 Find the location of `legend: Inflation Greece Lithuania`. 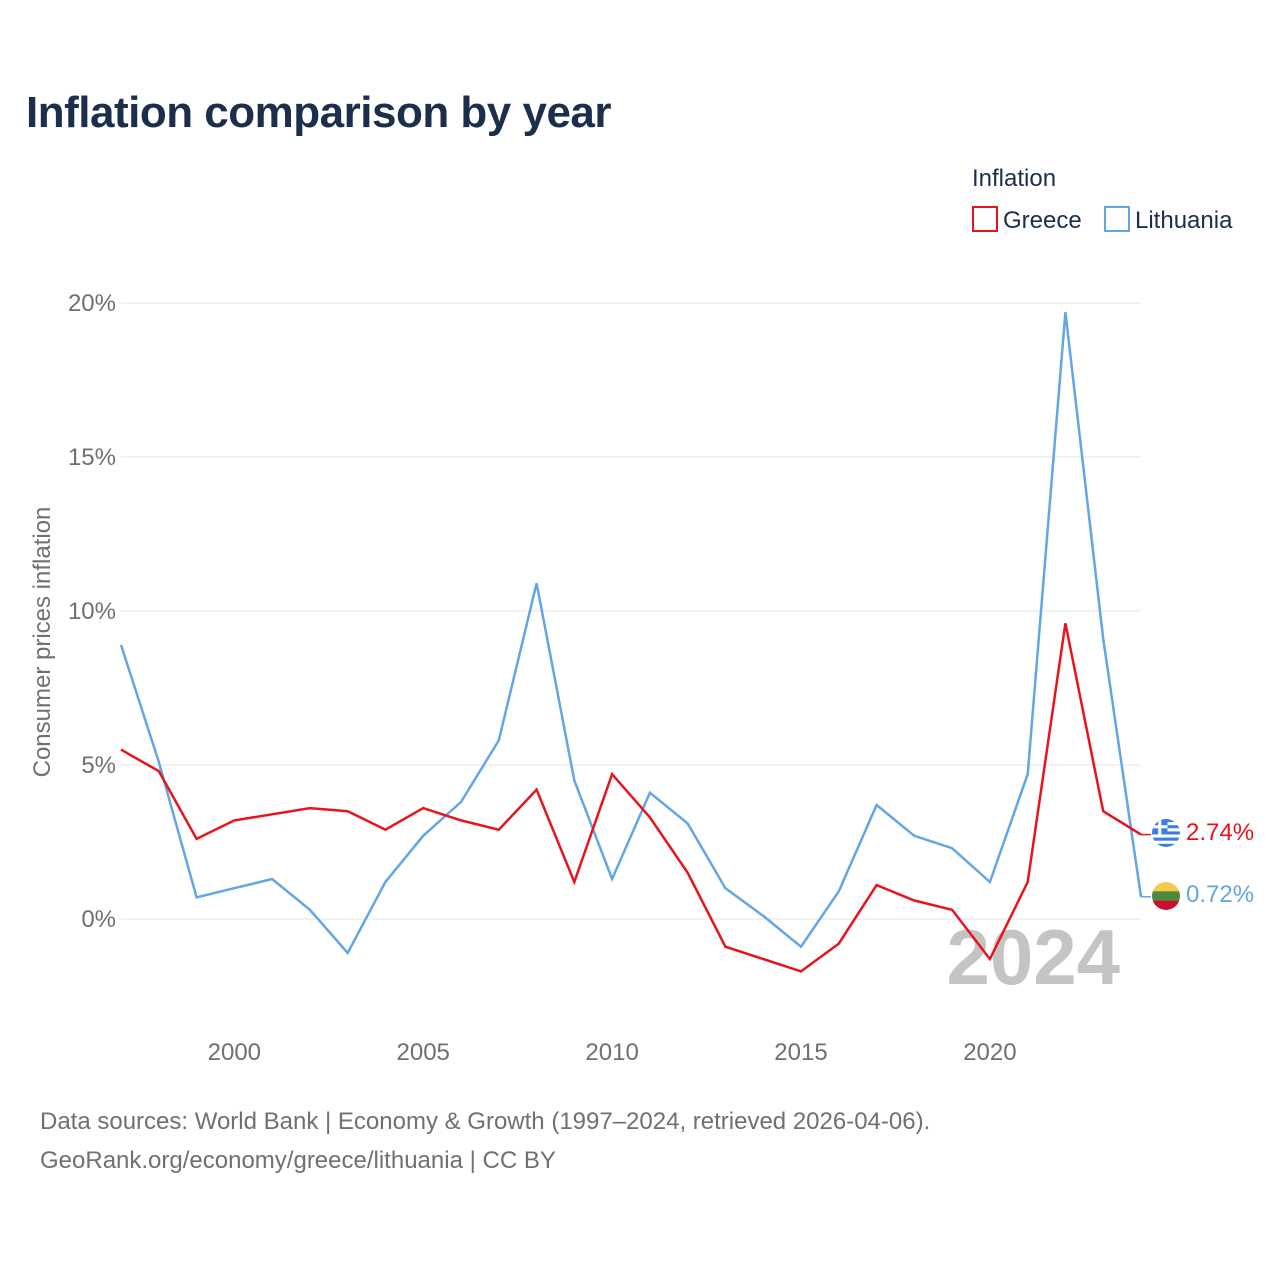

legend: Inflation Greece Lithuania is located at coordinates (1102, 199).